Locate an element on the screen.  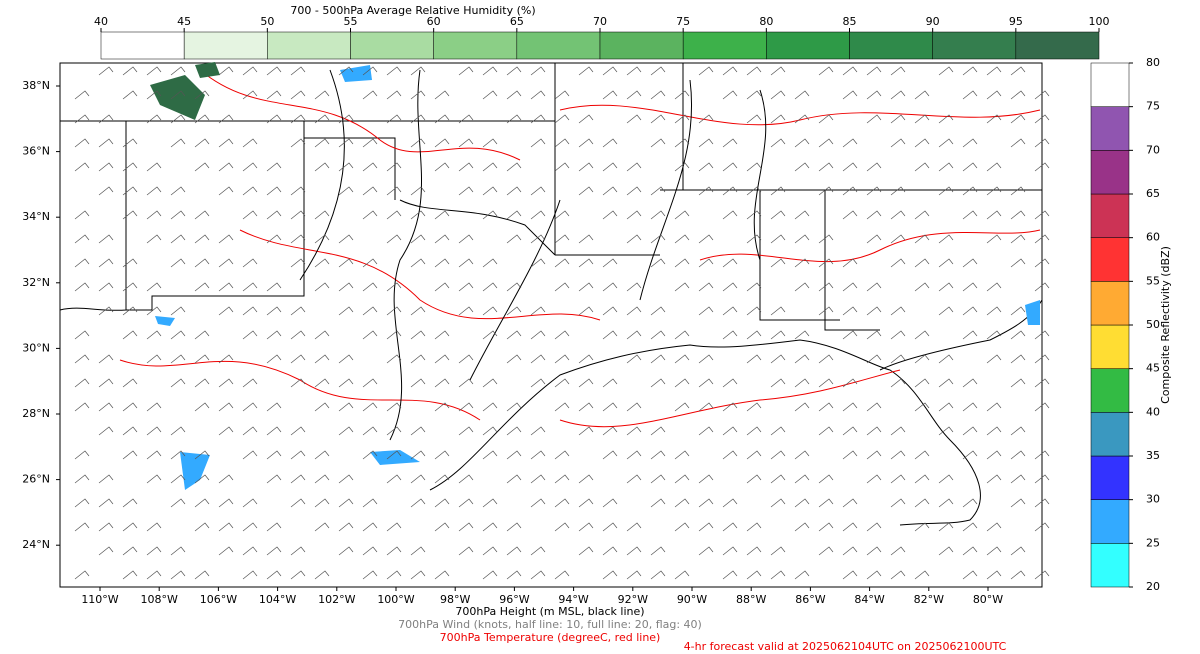
tick-label: 55 is located at coordinates (351, 21).